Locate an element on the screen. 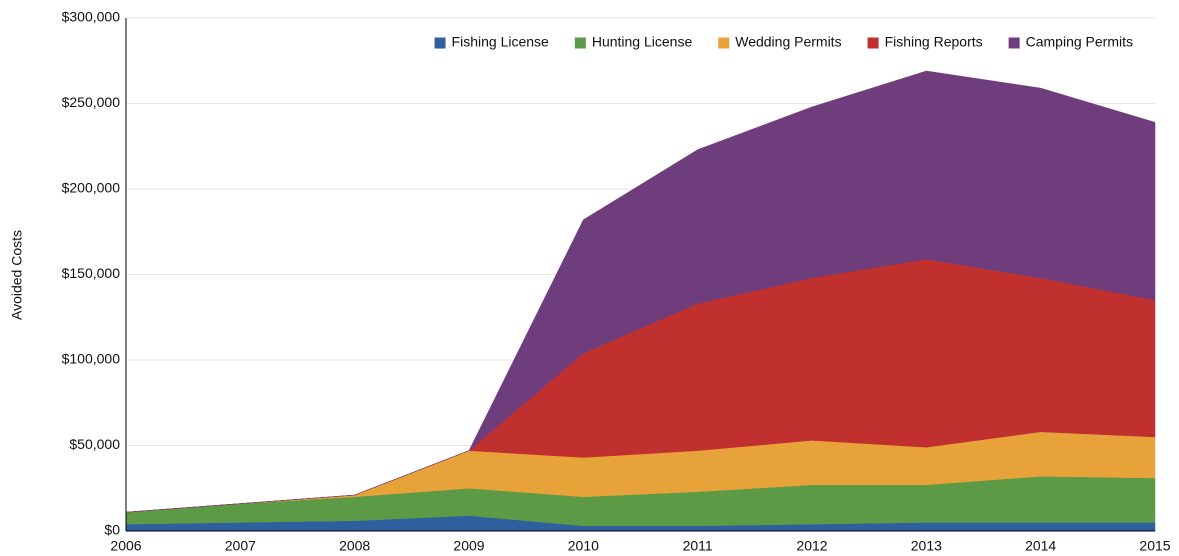 The width and height of the screenshot is (1179, 556). y-tick-label: $250,000 is located at coordinates (91, 102).